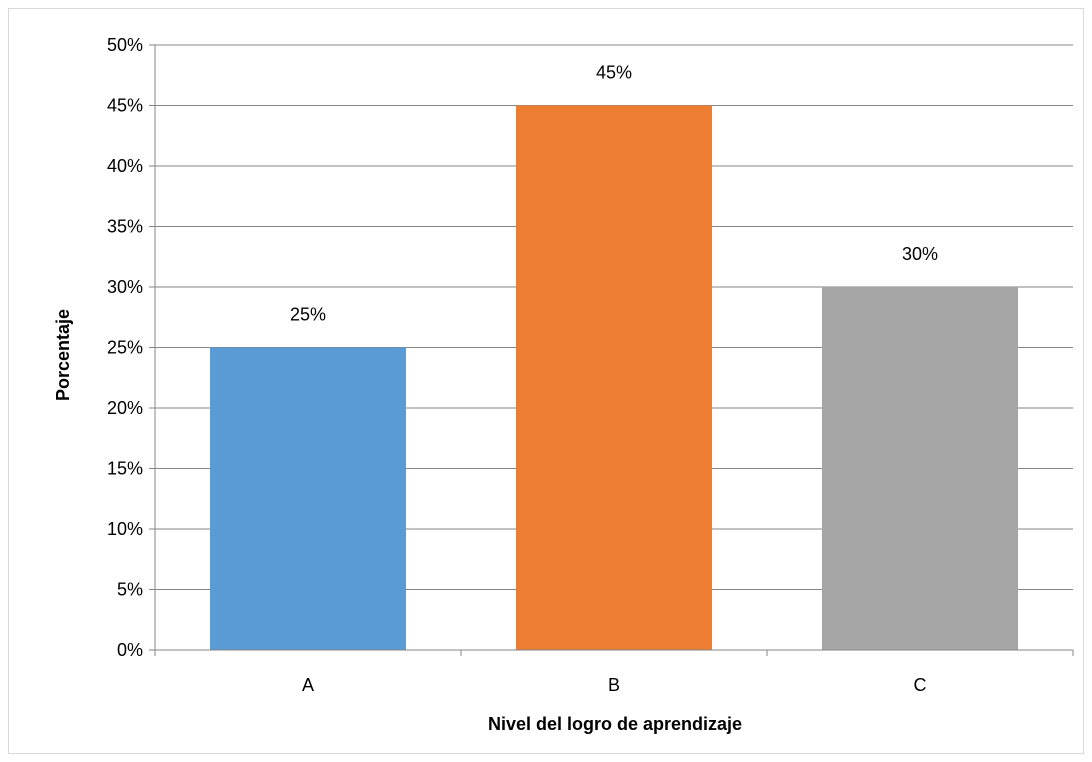 This screenshot has width=1092, height=762. I want to click on data-label: 25%, so click(308, 315).